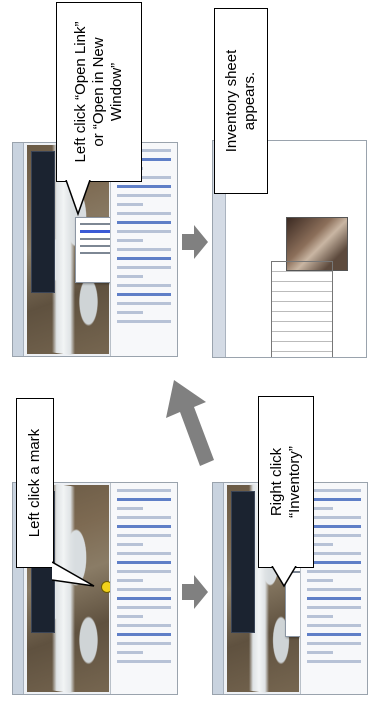 Image resolution: width=378 pixels, height=702 pixels. I want to click on callout-right-click-line2: “Inventory”, so click(294, 482).